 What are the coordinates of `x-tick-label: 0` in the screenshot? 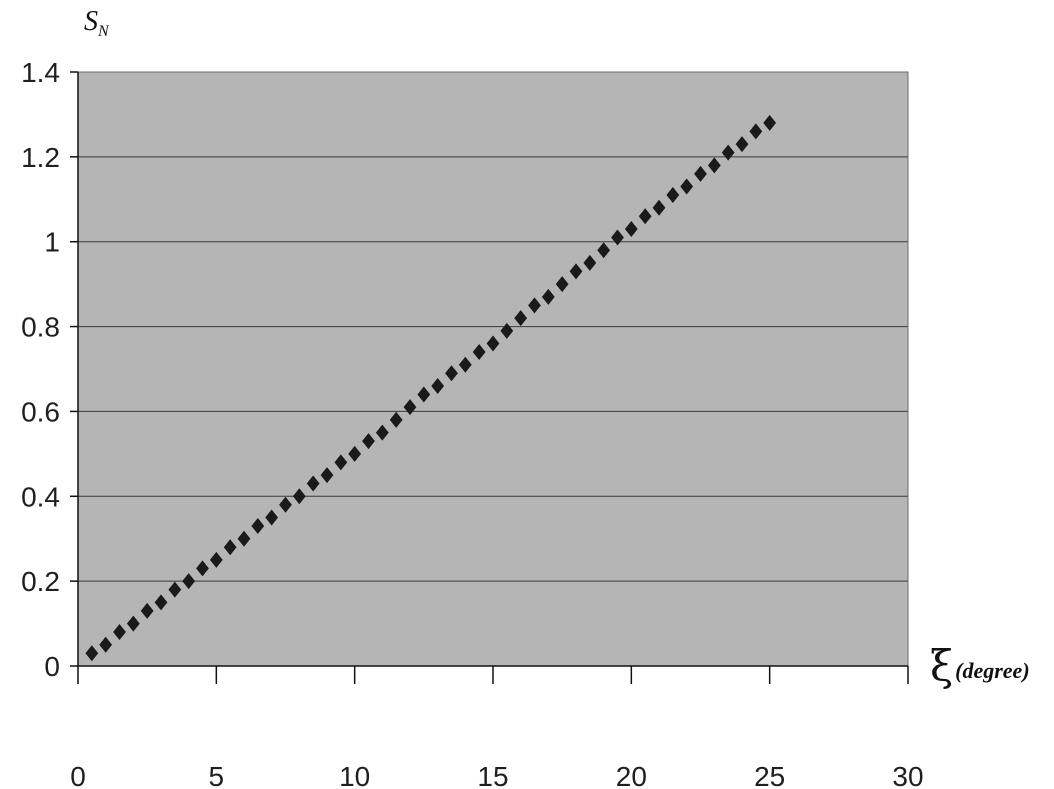 It's located at (78, 775).